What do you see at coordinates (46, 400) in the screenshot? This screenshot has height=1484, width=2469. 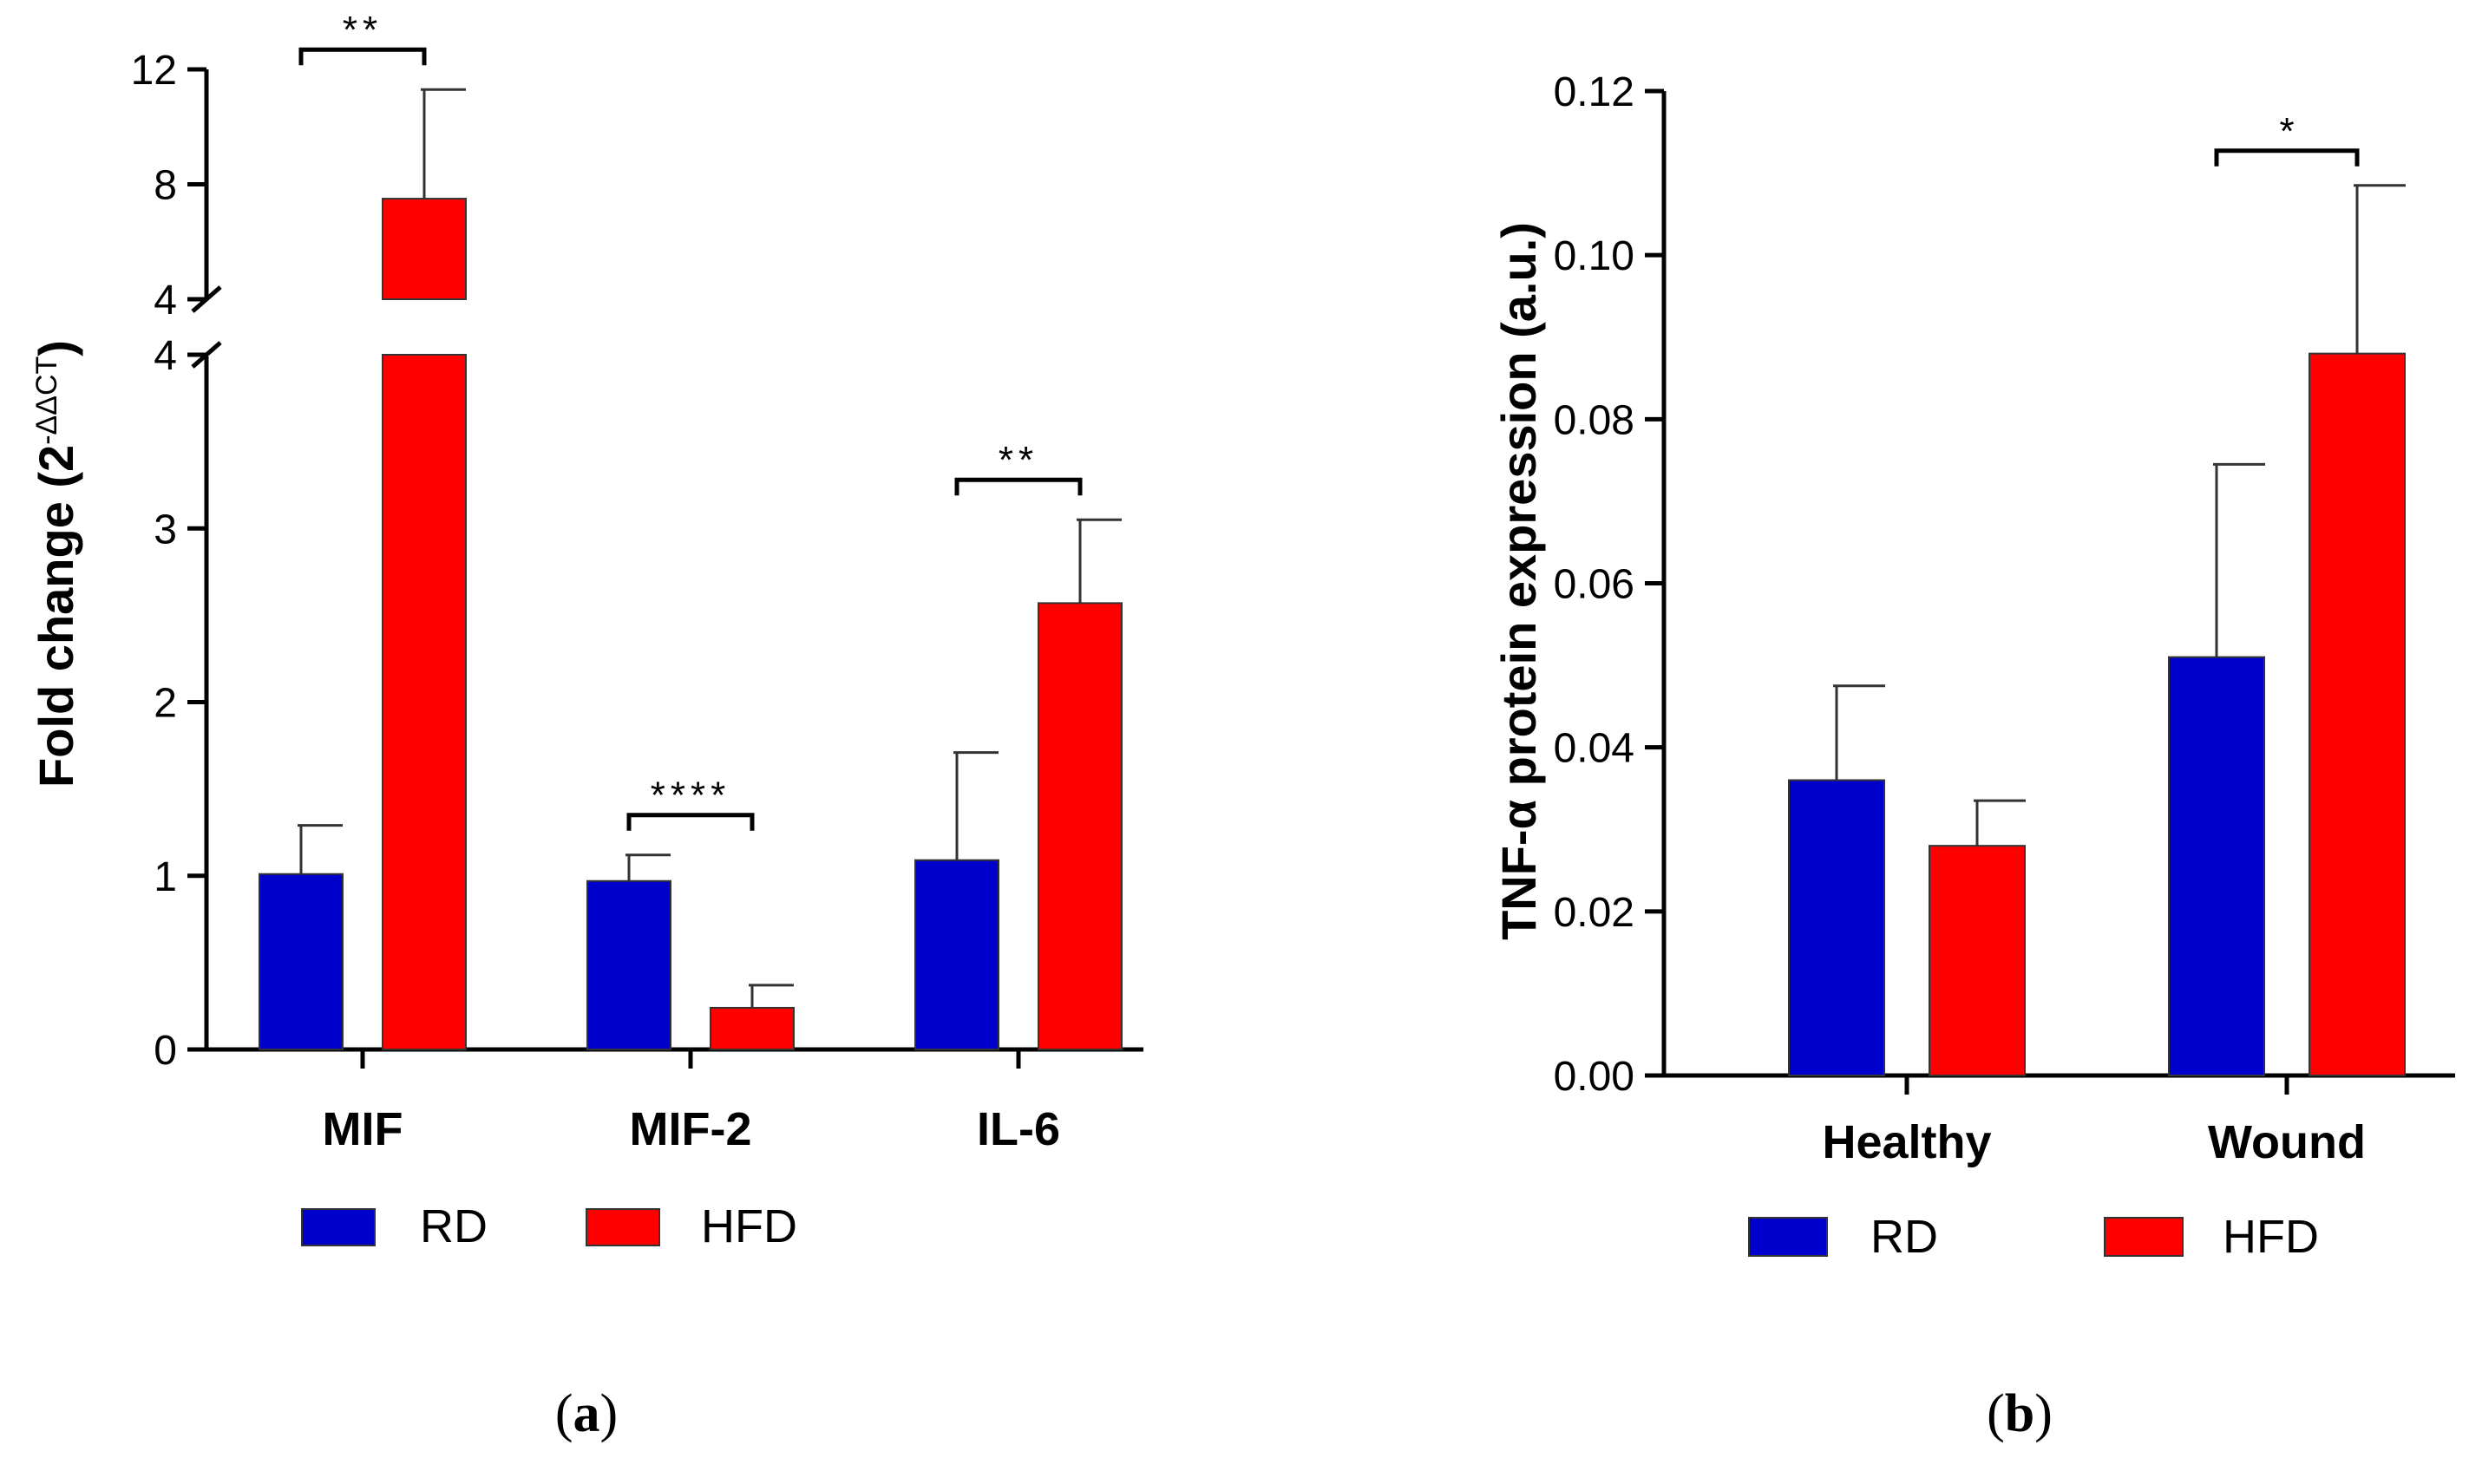 I see `y-axis-title-superscript: -ΔΔCT` at bounding box center [46, 400].